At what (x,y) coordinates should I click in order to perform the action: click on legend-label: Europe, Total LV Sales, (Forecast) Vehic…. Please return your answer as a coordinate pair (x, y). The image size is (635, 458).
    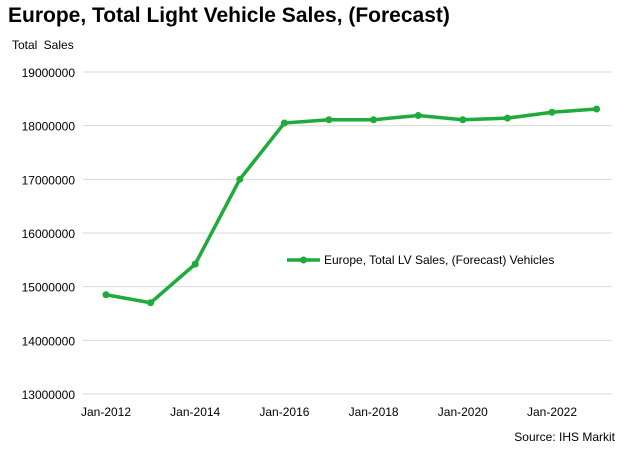
    Looking at the image, I should click on (439, 260).